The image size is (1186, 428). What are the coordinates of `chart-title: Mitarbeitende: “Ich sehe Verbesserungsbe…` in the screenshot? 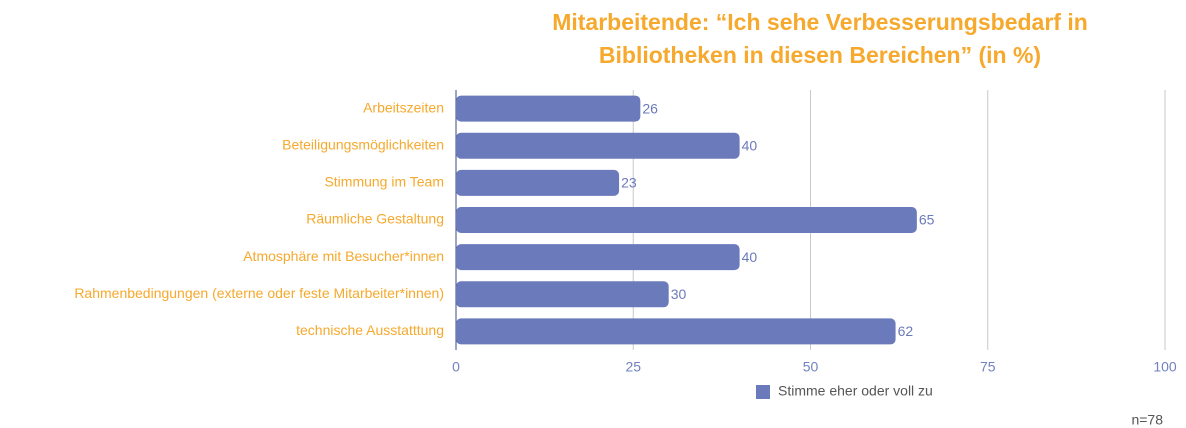 It's located at (820, 38).